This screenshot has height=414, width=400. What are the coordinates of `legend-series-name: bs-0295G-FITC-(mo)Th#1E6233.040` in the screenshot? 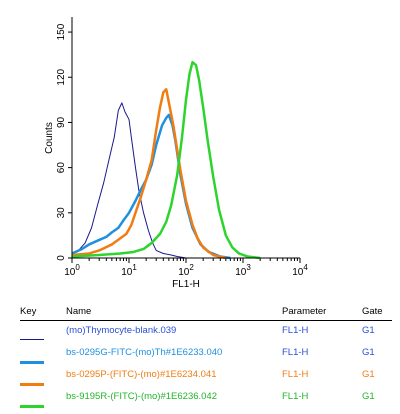 It's located at (144, 352).